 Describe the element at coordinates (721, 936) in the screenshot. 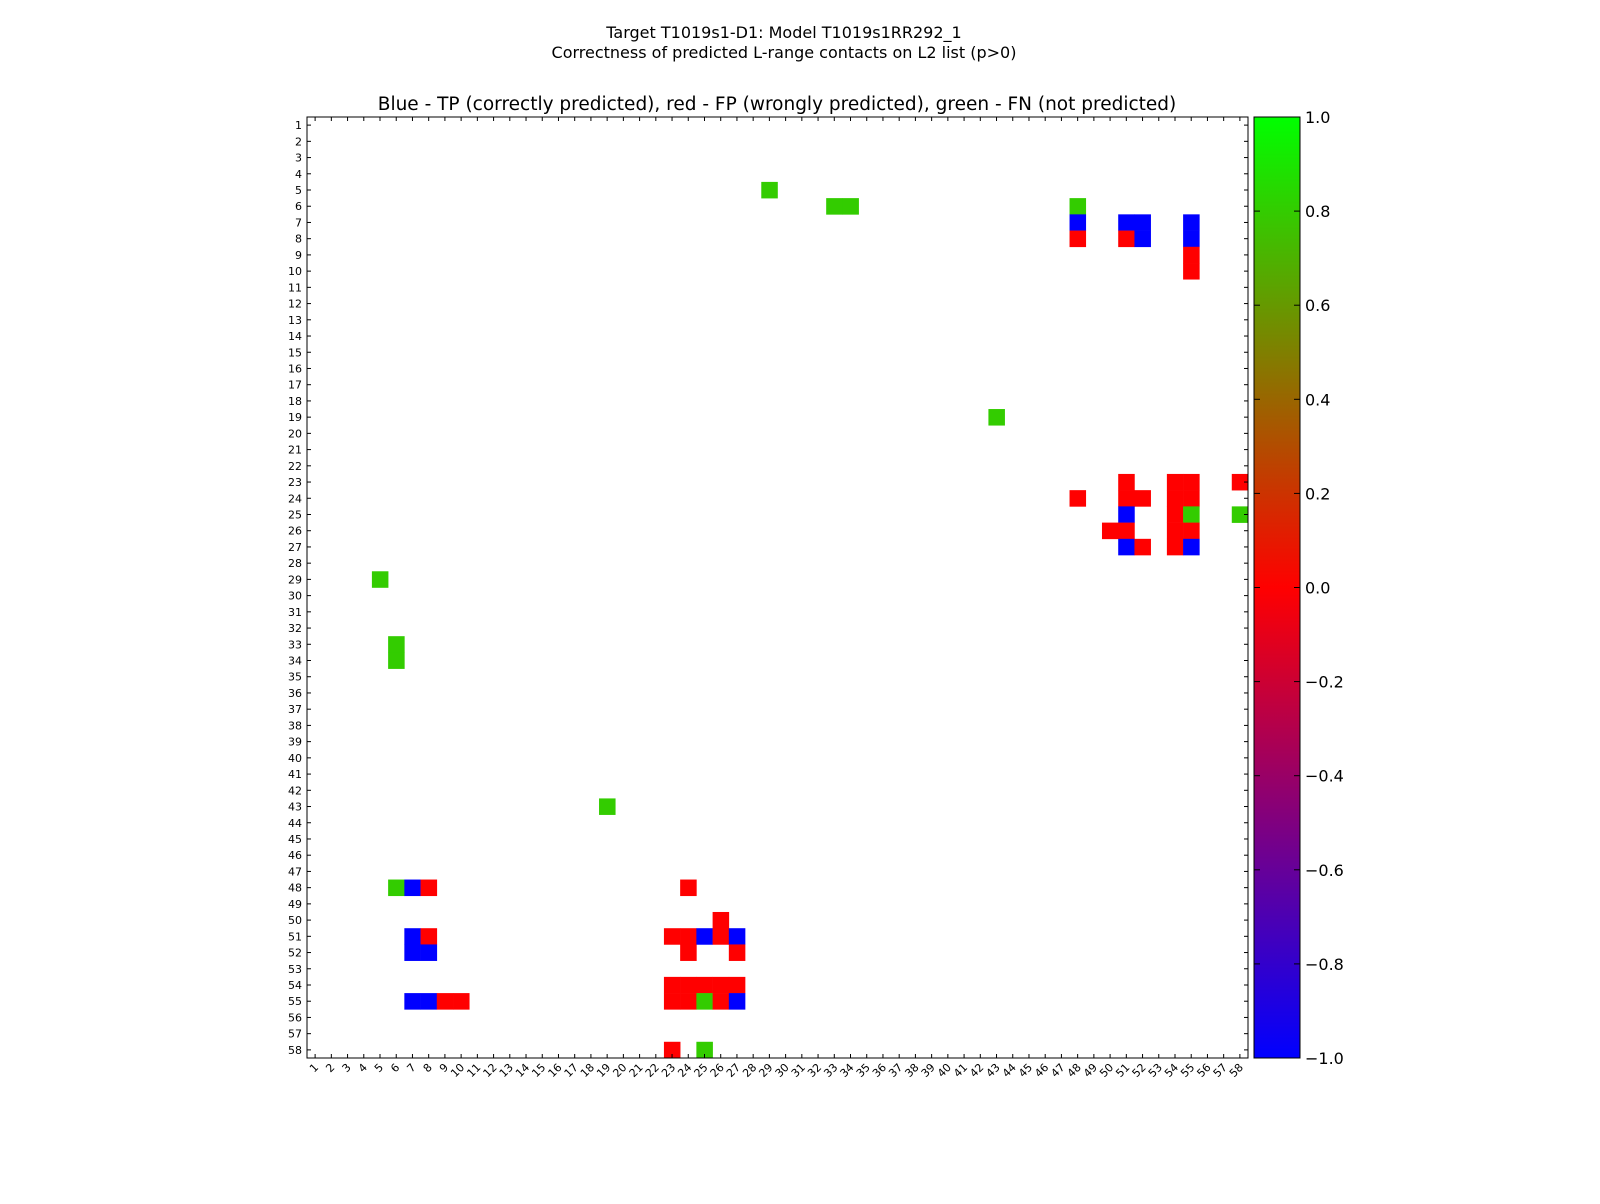

I see `cell-fp-r51-c26` at that location.